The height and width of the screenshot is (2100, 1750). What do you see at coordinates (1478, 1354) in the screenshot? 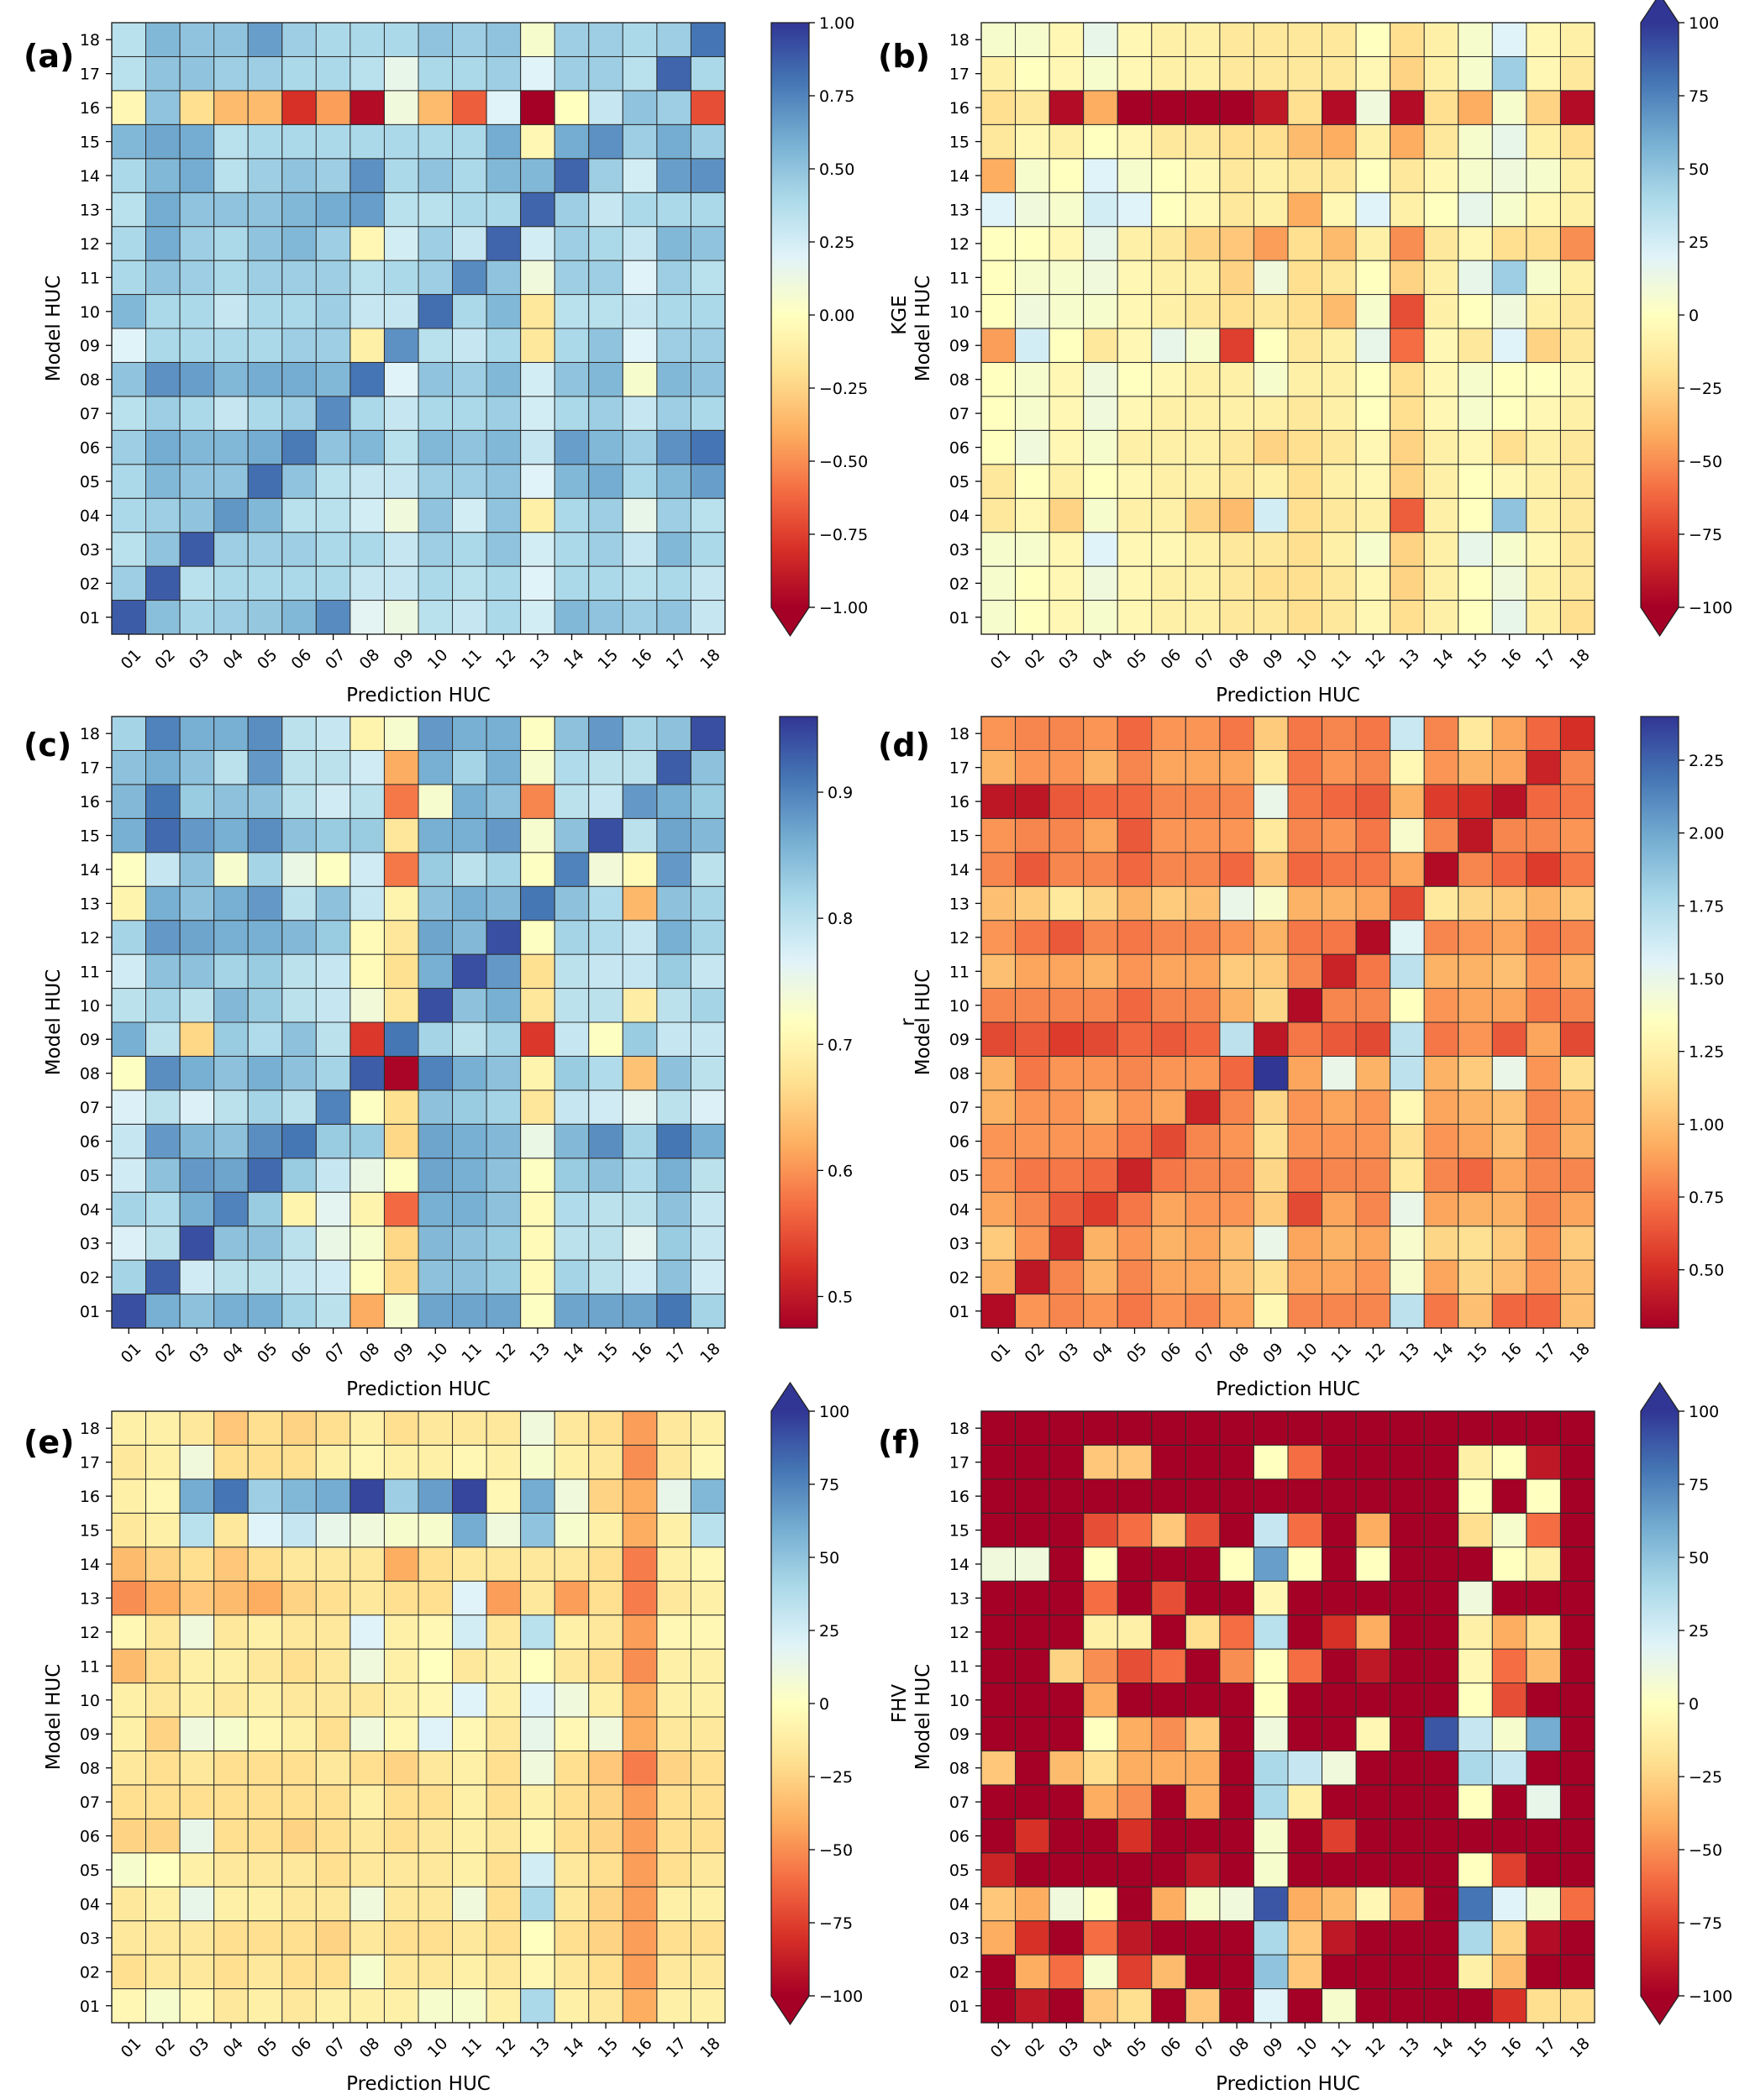
I see `x-tick-label: 15` at bounding box center [1478, 1354].